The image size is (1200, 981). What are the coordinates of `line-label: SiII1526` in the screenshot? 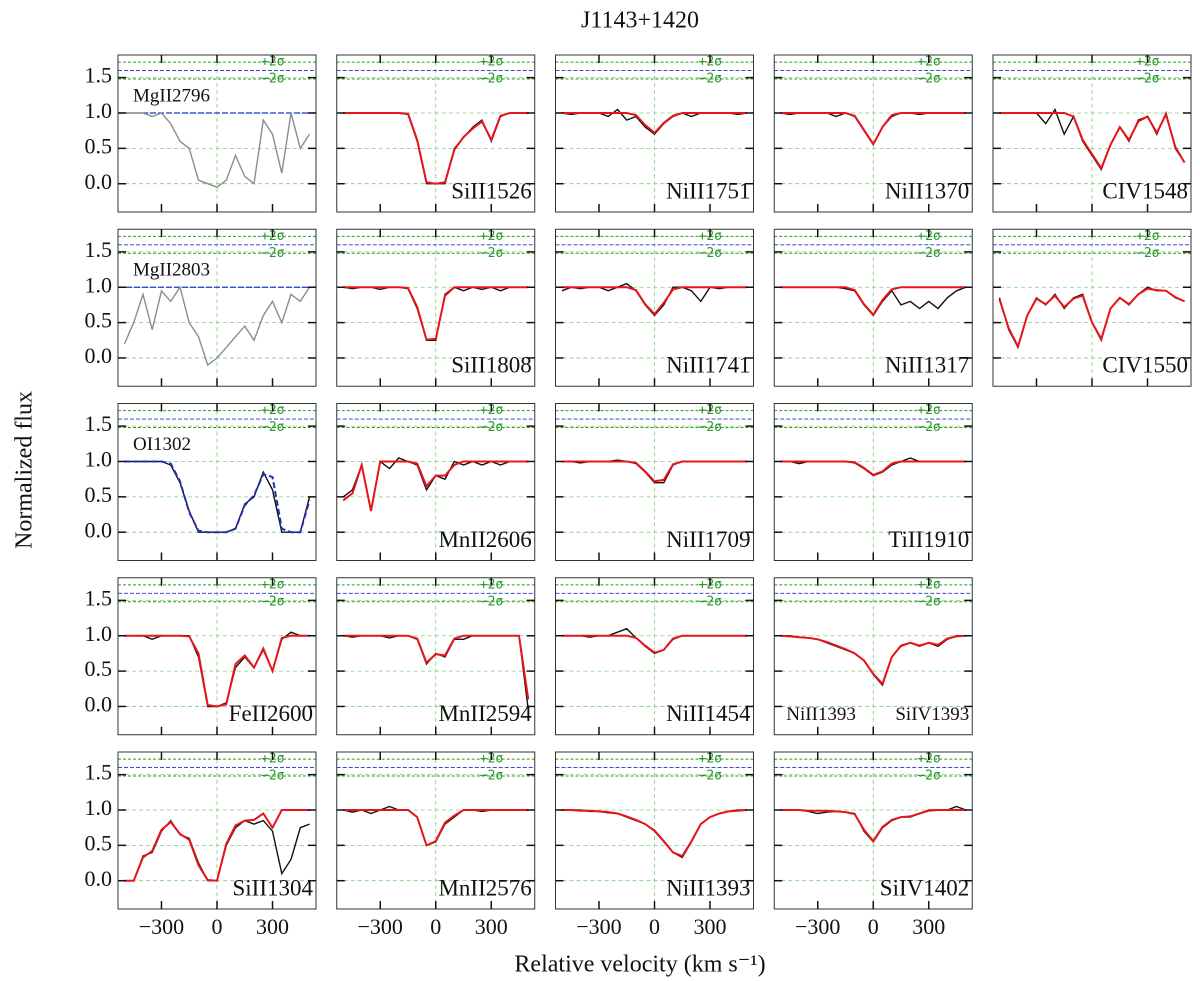 It's located at (491, 190).